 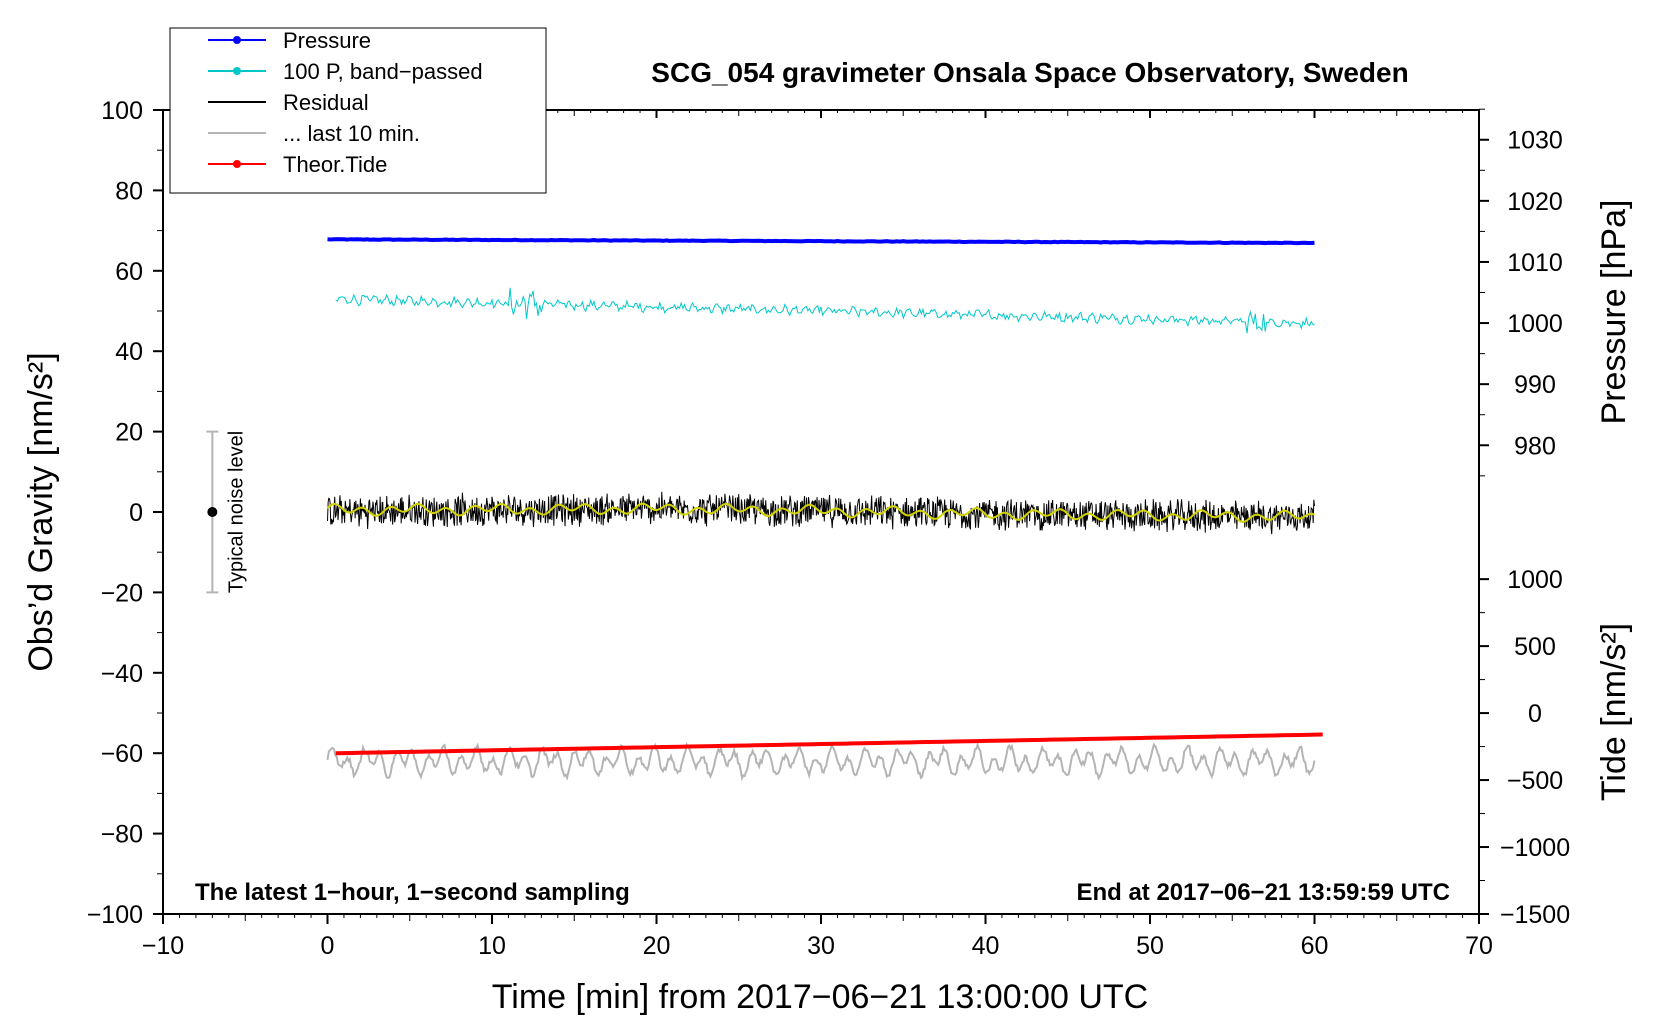 What do you see at coordinates (122, 835) in the screenshot?
I see `y-tick-label: −80` at bounding box center [122, 835].